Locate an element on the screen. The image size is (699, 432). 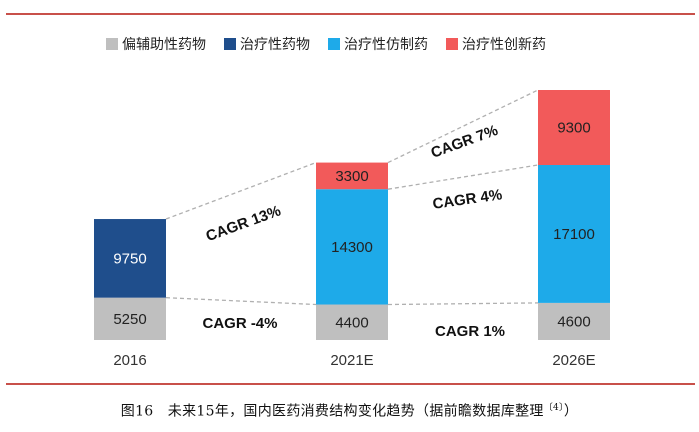
data-label-2026E-3: 9300 is located at coordinates (573, 128).